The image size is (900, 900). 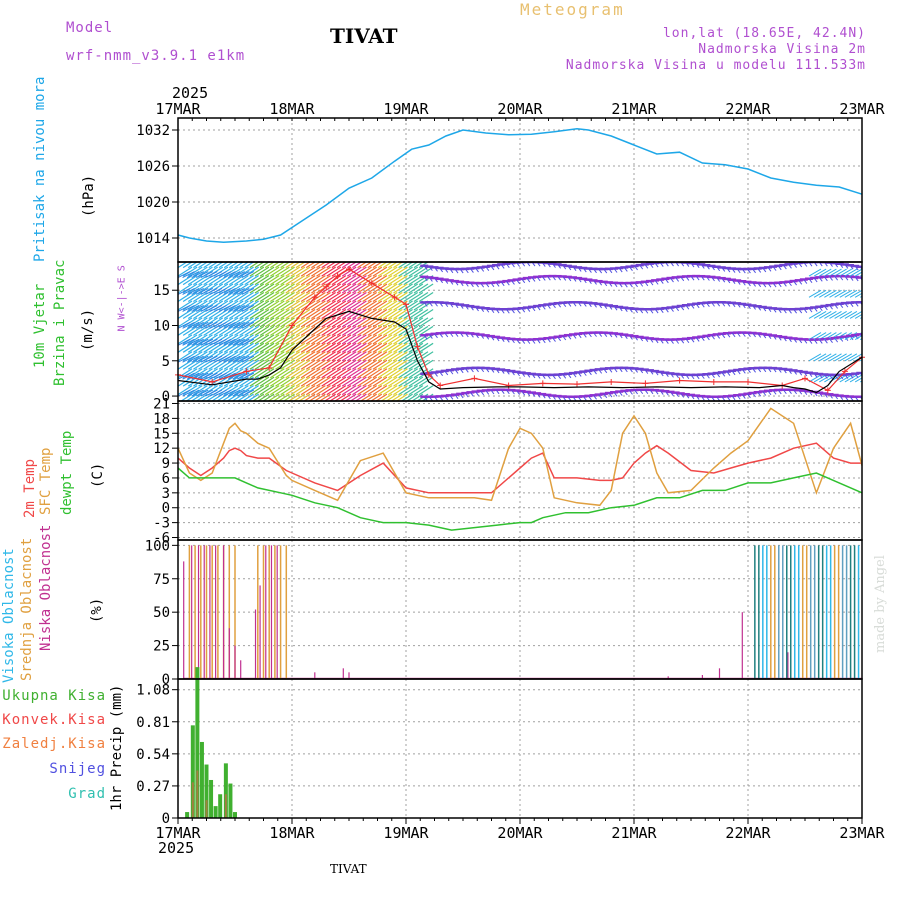 I want to click on wind-avg-line, so click(x=520, y=352).